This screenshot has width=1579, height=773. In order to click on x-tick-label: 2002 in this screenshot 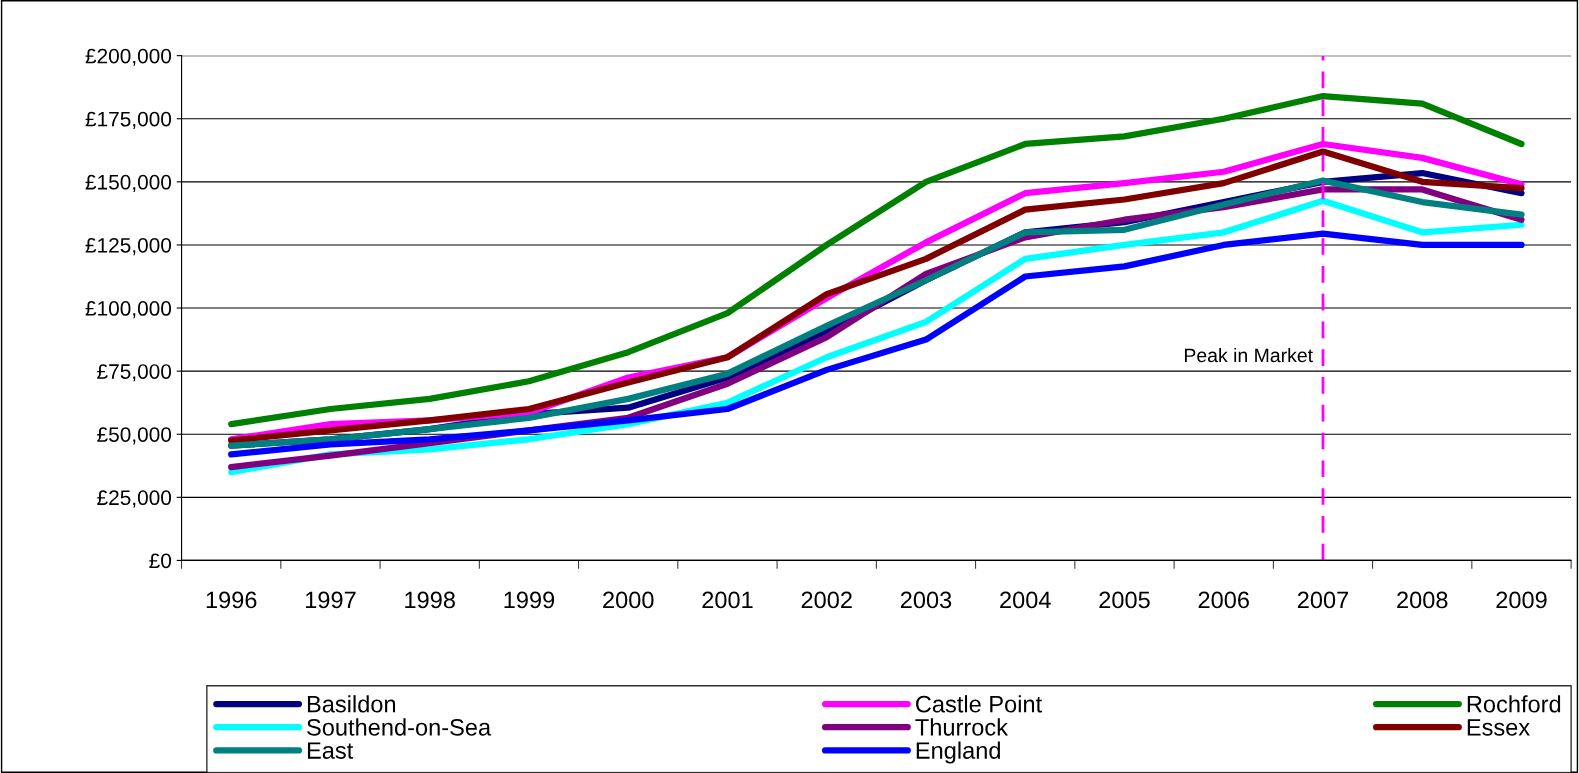, I will do `click(826, 600)`.